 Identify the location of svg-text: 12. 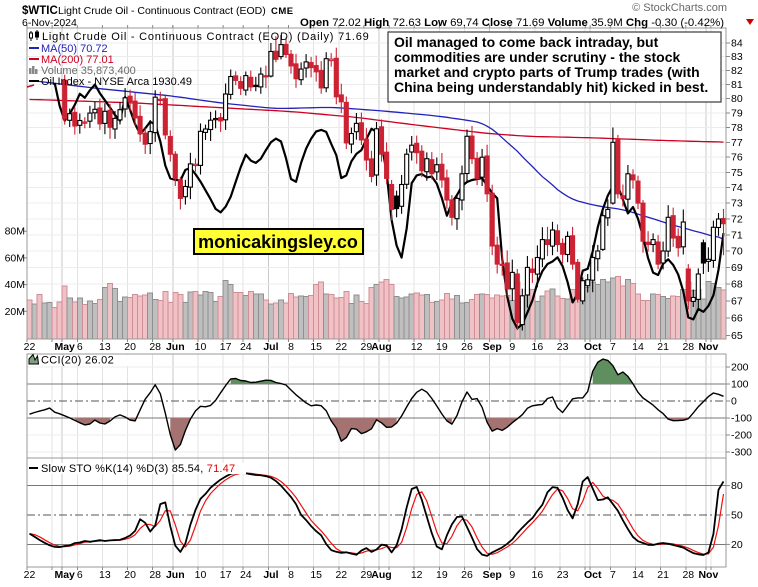
(417, 575).